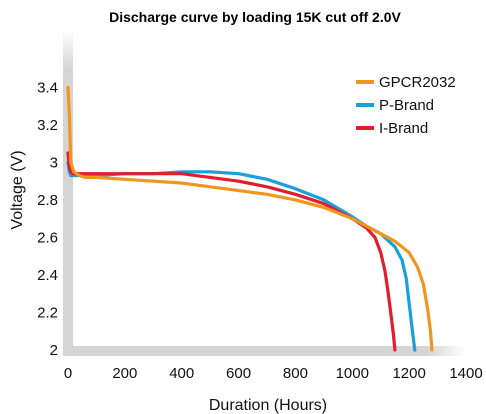  What do you see at coordinates (47, 312) in the screenshot?
I see `y-tick-label: 2.2` at bounding box center [47, 312].